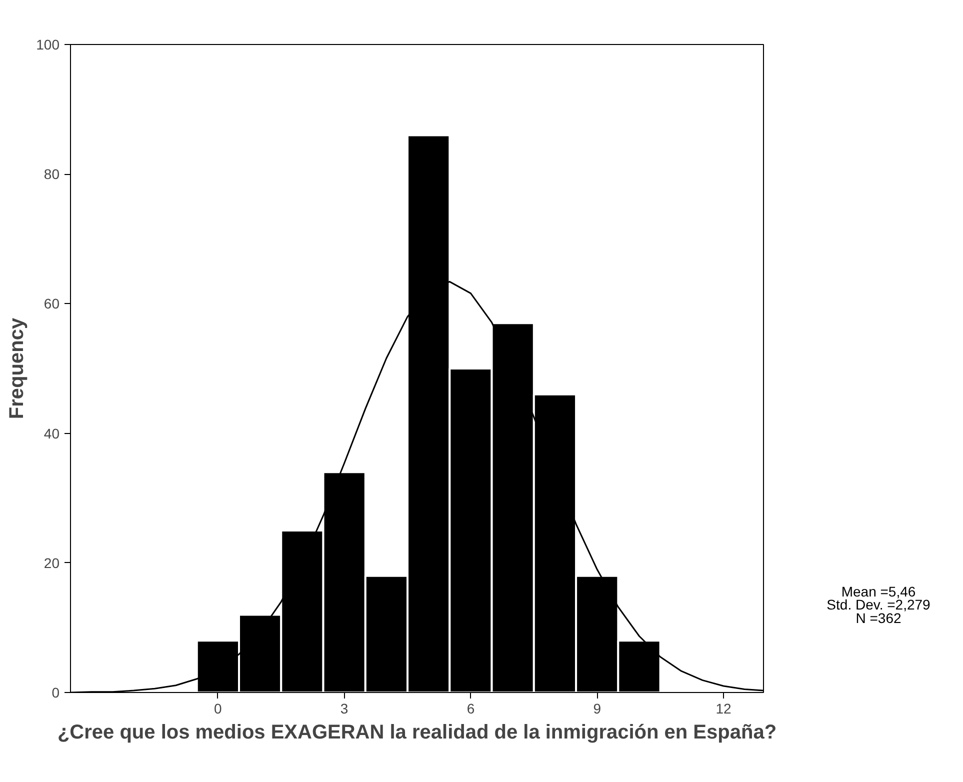 This screenshot has width=963, height=782. I want to click on y-tick-label: 60, so click(52, 304).